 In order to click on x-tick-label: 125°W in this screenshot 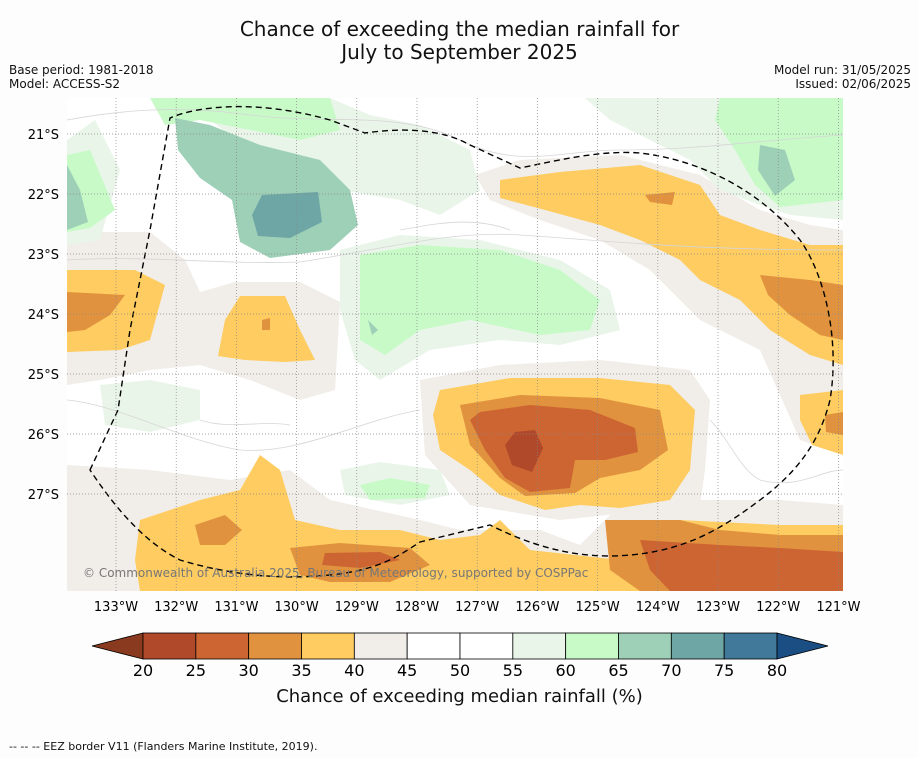, I will do `click(598, 607)`.